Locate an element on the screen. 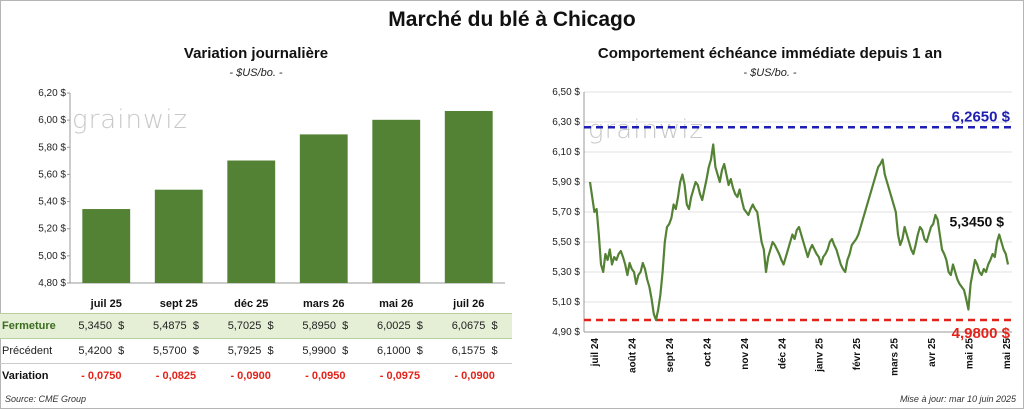 The width and height of the screenshot is (1024, 409). update-note: Mise à jour: mar 10 juin 2025 is located at coordinates (957, 399).